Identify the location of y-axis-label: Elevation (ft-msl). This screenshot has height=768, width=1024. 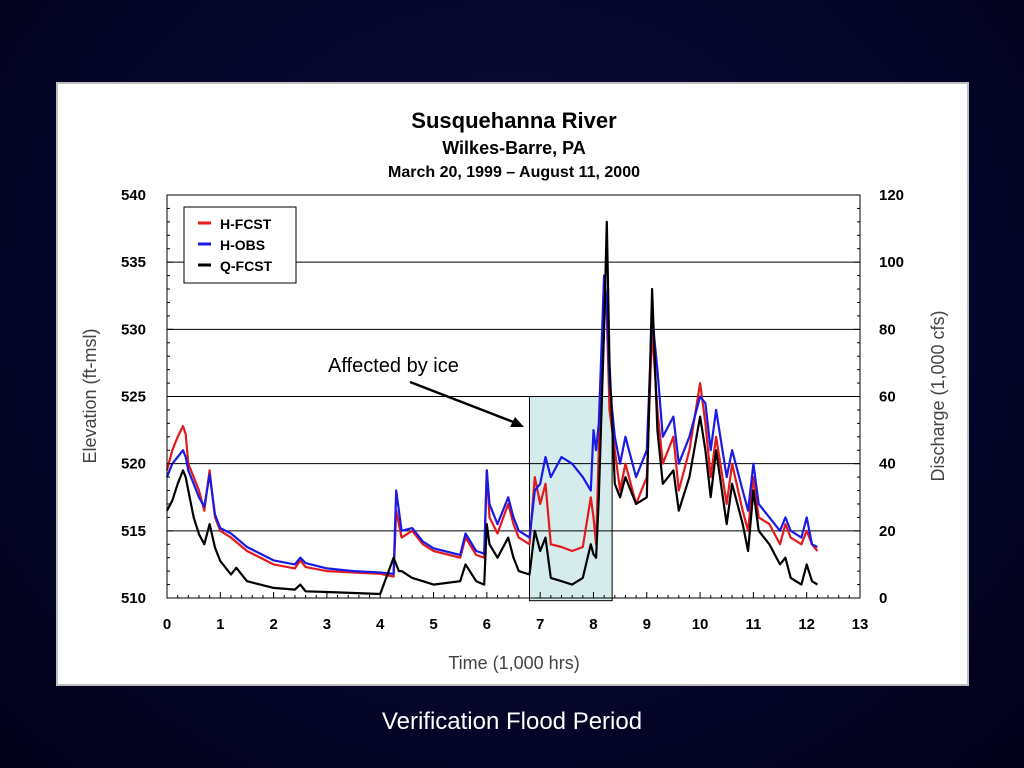
(90, 395).